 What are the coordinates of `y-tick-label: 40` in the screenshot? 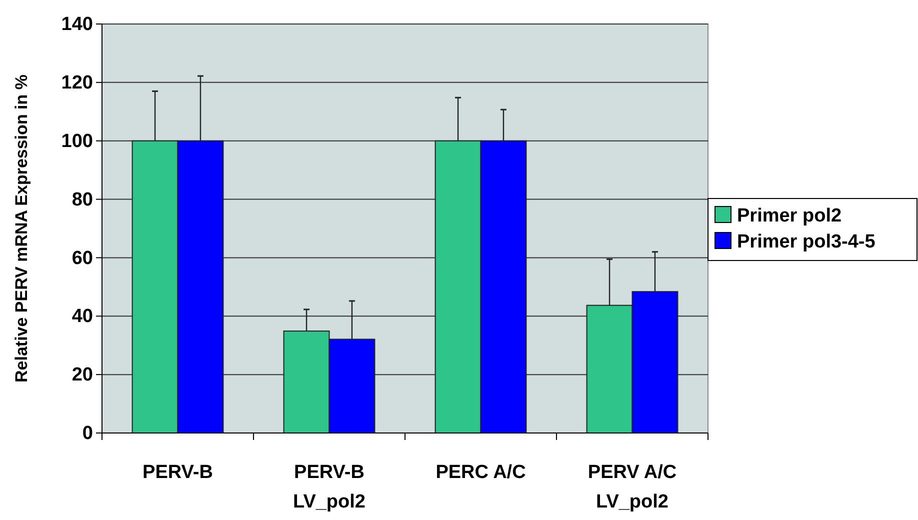 It's located at (82, 317).